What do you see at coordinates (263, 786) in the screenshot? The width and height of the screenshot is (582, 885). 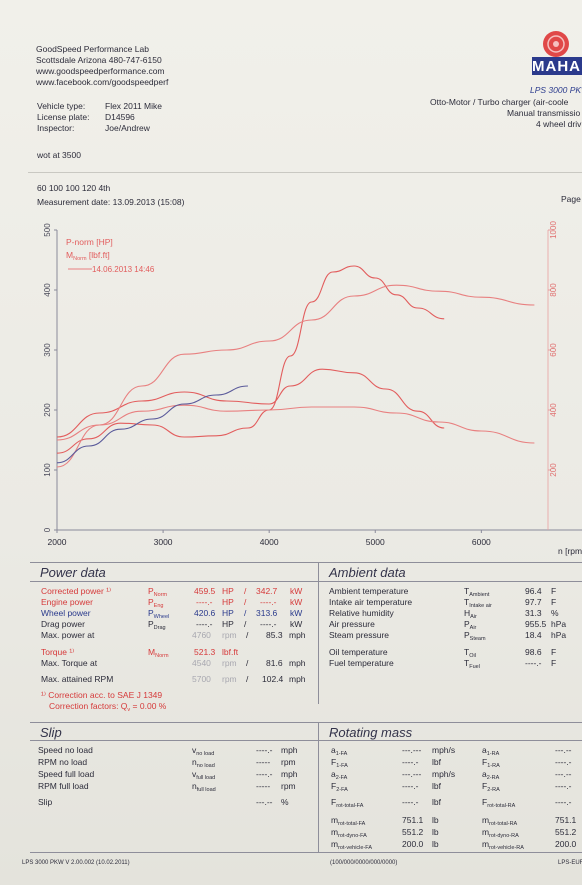 I see `row-value: -----` at bounding box center [263, 786].